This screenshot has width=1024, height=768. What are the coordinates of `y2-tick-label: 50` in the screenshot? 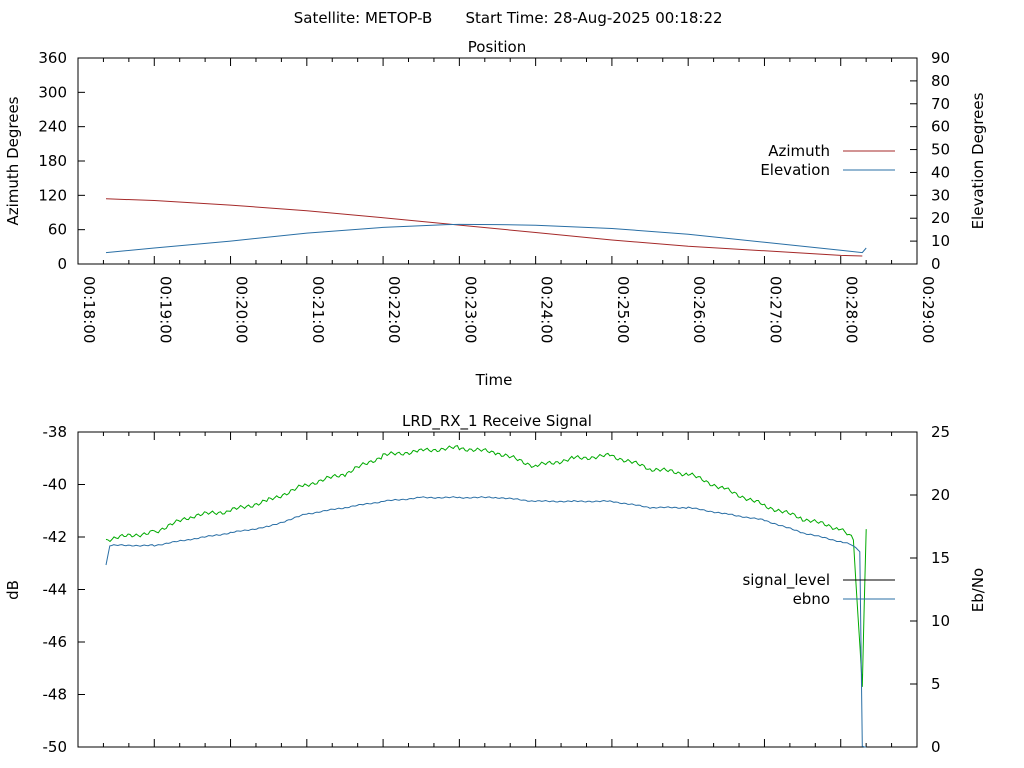 It's located at (940, 150).